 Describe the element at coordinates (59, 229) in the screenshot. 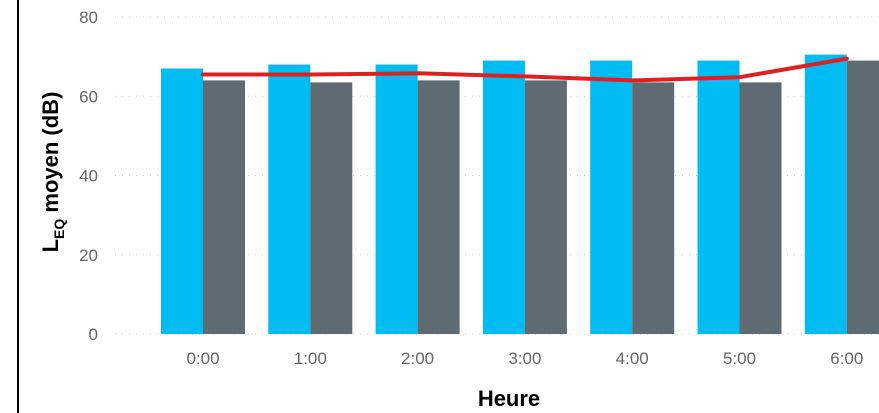

I see `y-axis-title-subscript: EQ` at that location.